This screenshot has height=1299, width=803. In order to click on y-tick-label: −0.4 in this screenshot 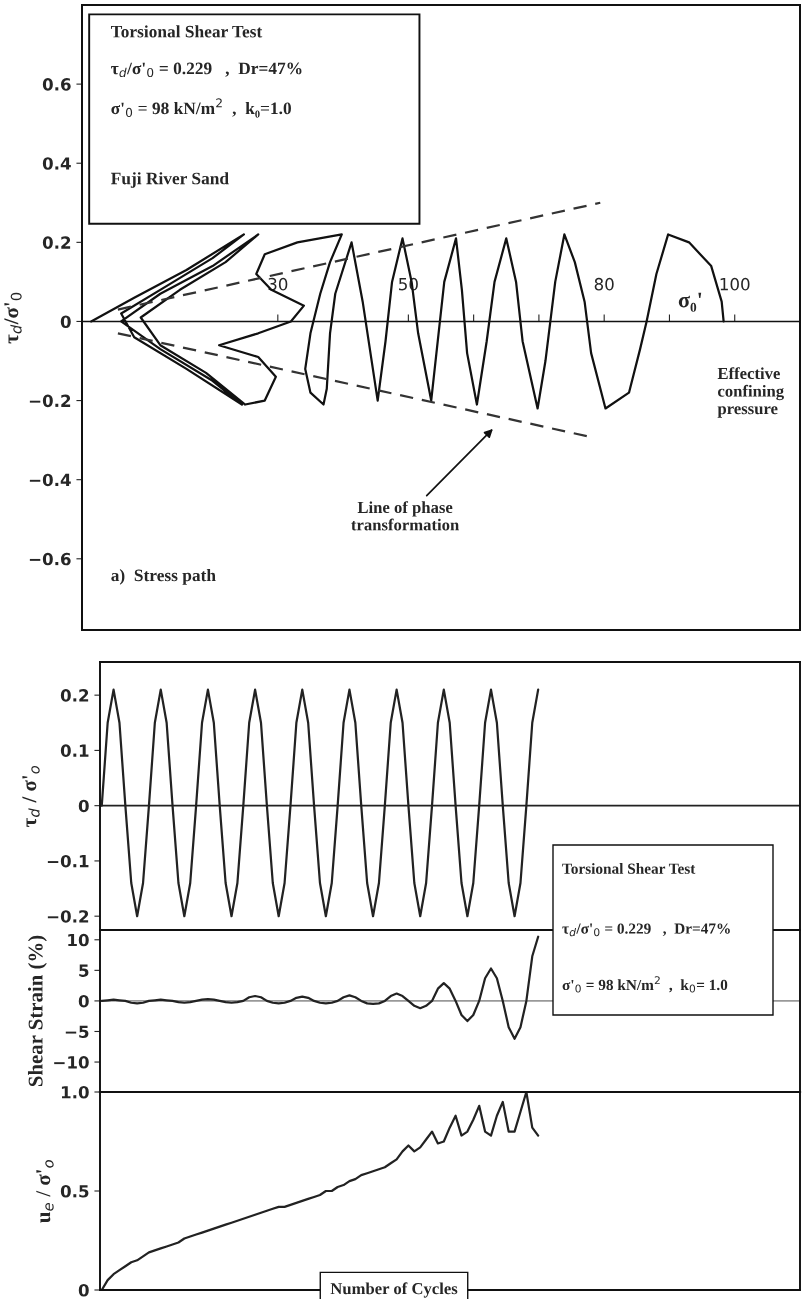, I will do `click(50, 480)`.